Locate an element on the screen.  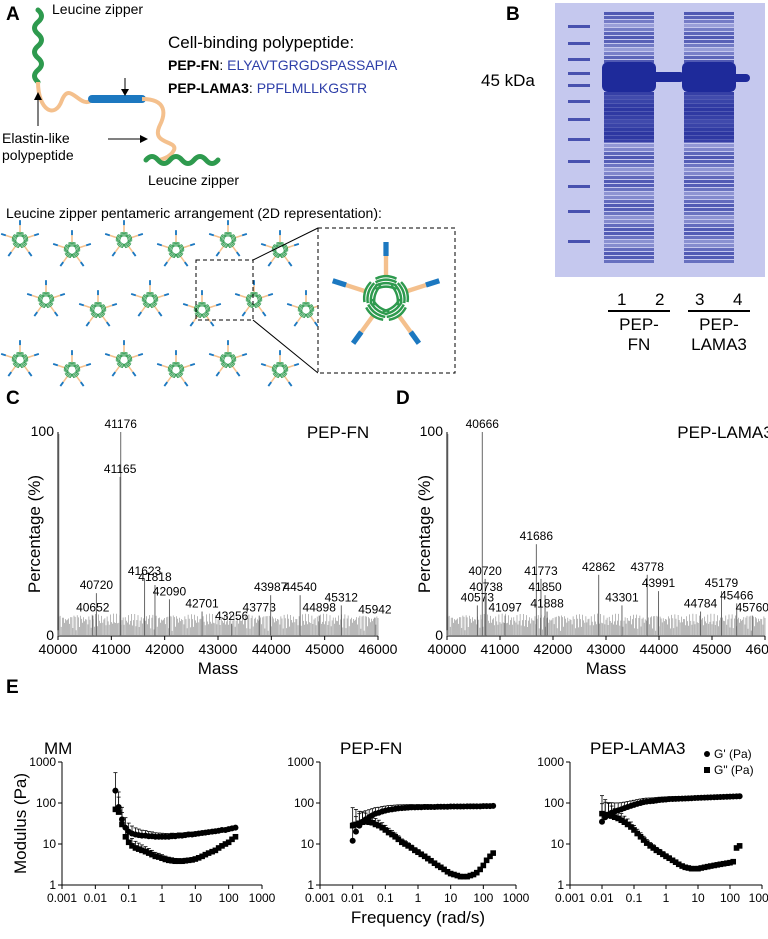
x-tick-label: 41000 is located at coordinates (500, 649).